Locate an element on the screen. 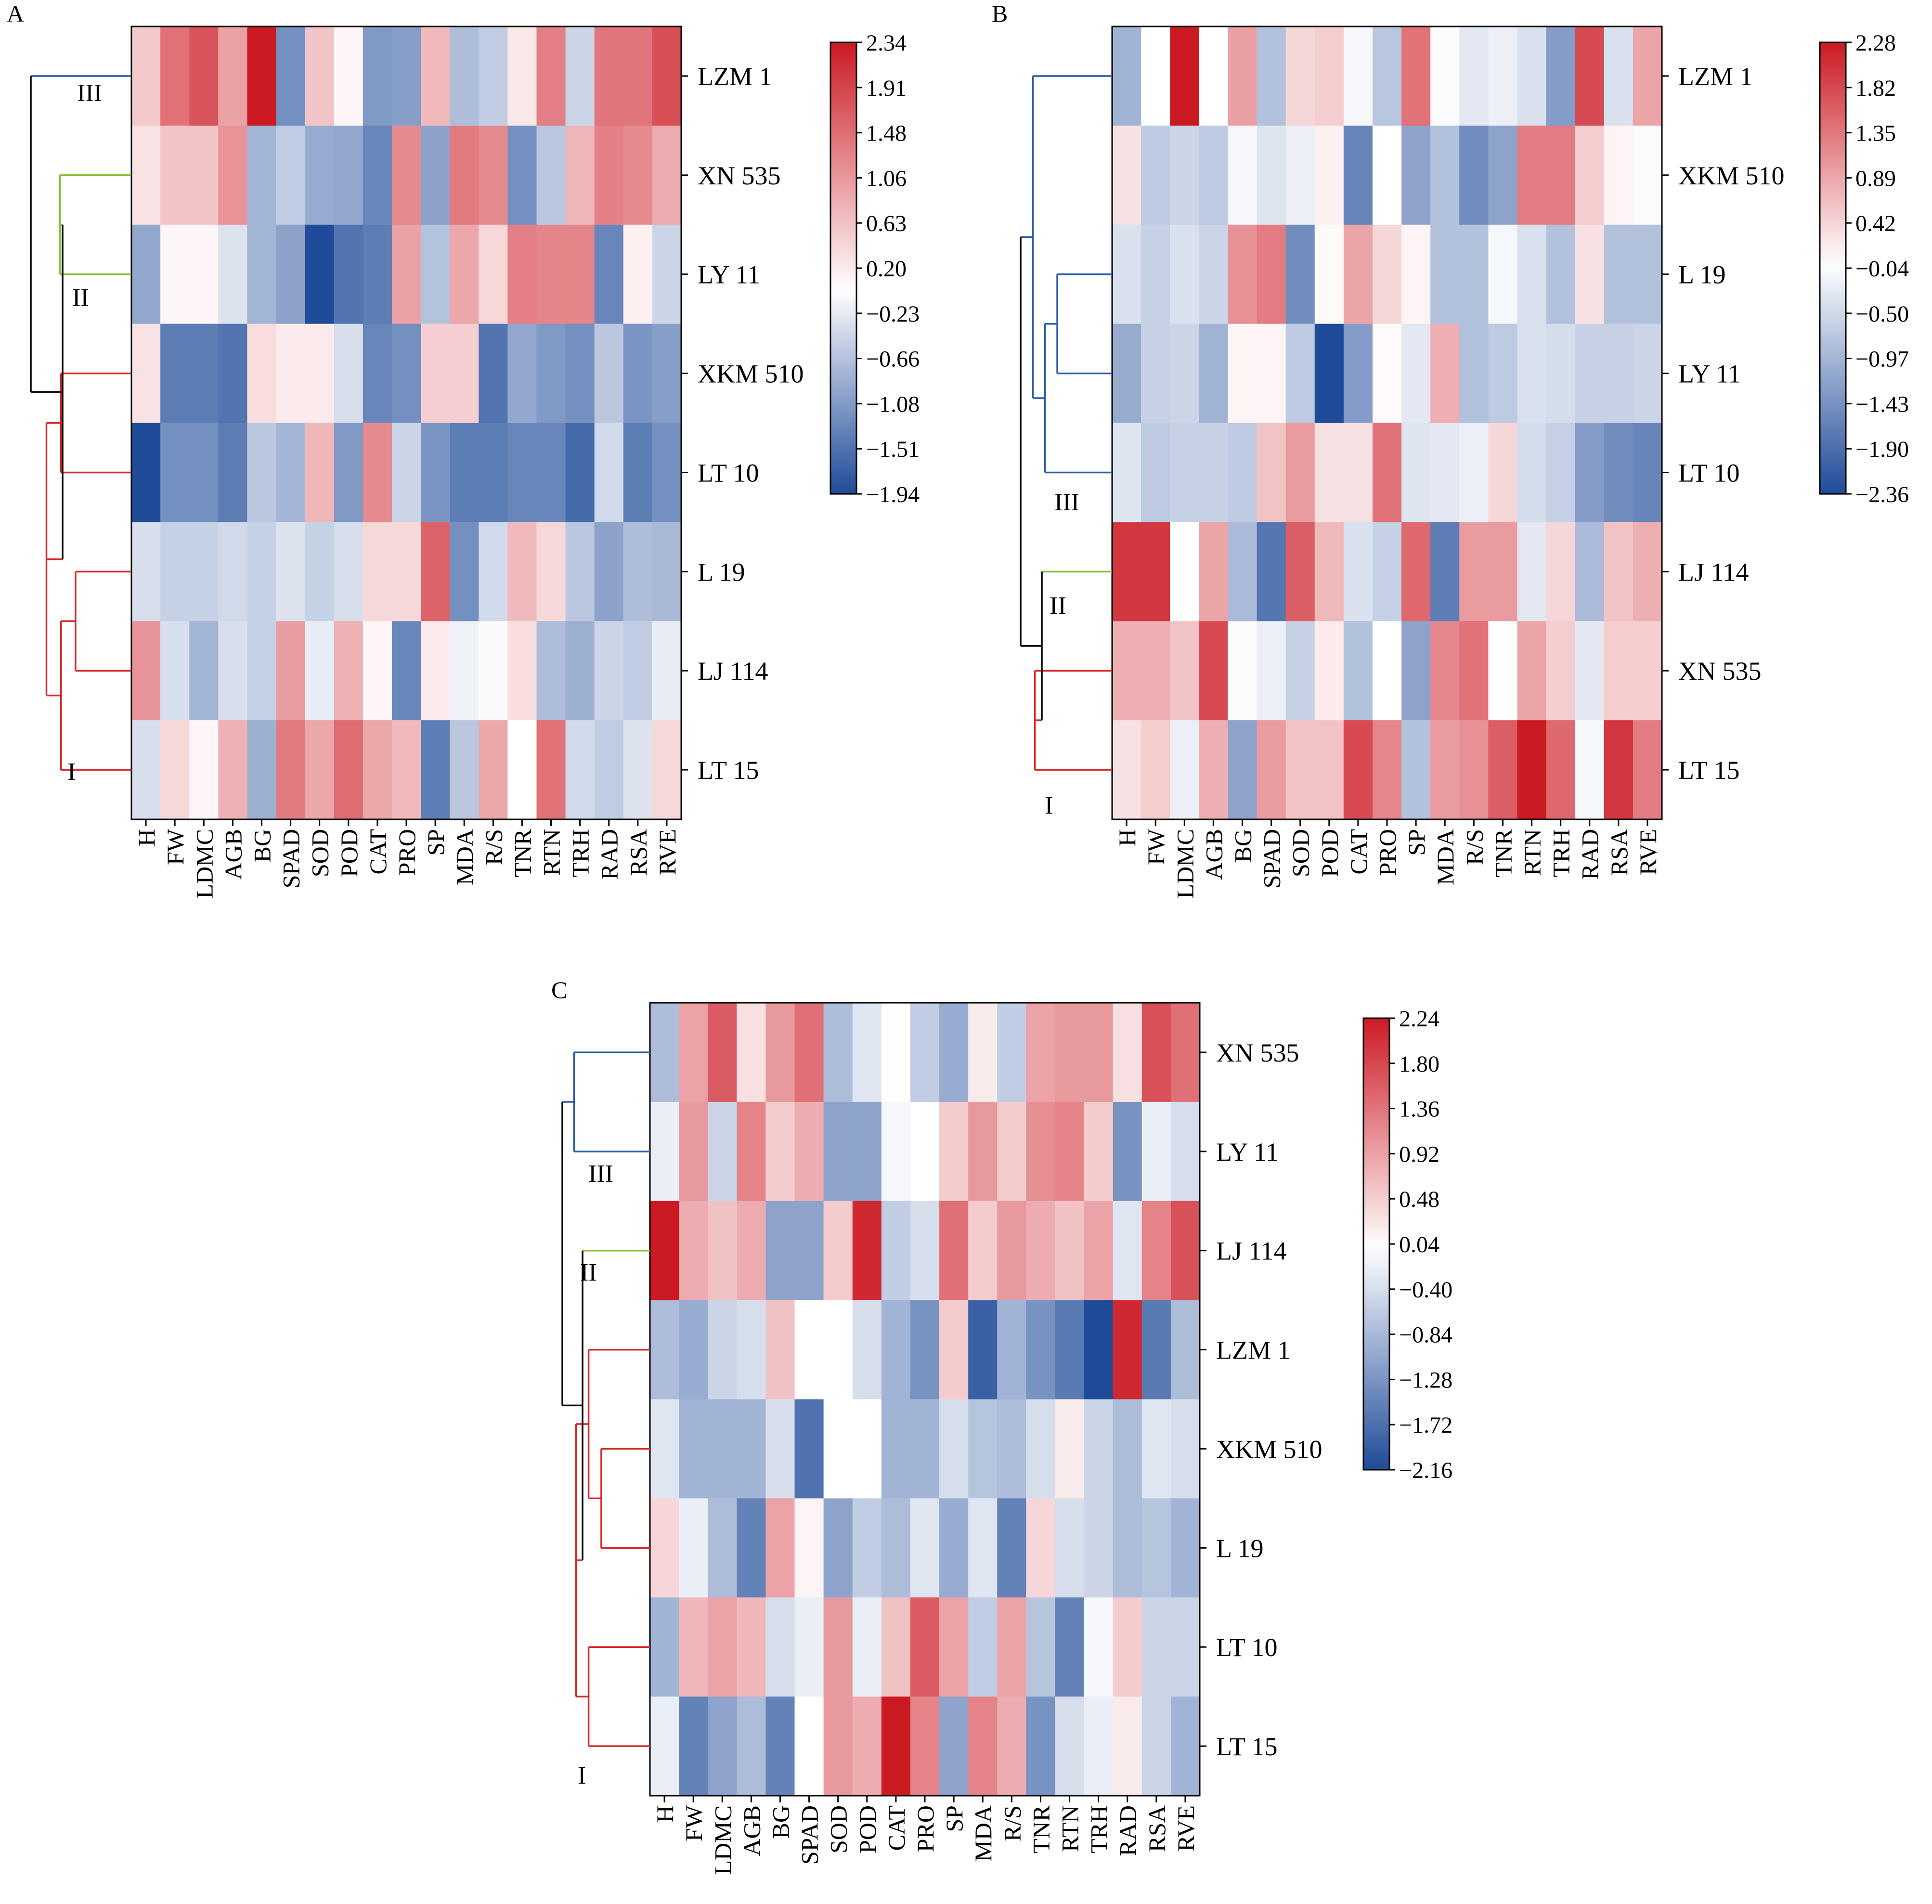 Image resolution: width=1932 pixels, height=1904 pixels. row-label: L 19 is located at coordinates (1701, 274).